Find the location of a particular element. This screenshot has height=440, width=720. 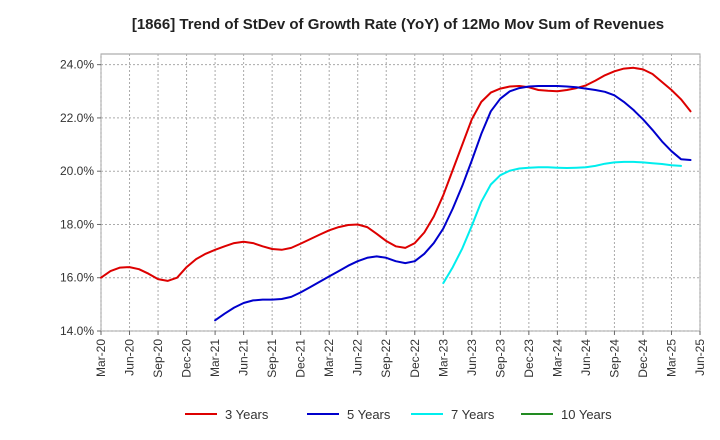

x-tick-label: Jun-23 is located at coordinates (472, 357).